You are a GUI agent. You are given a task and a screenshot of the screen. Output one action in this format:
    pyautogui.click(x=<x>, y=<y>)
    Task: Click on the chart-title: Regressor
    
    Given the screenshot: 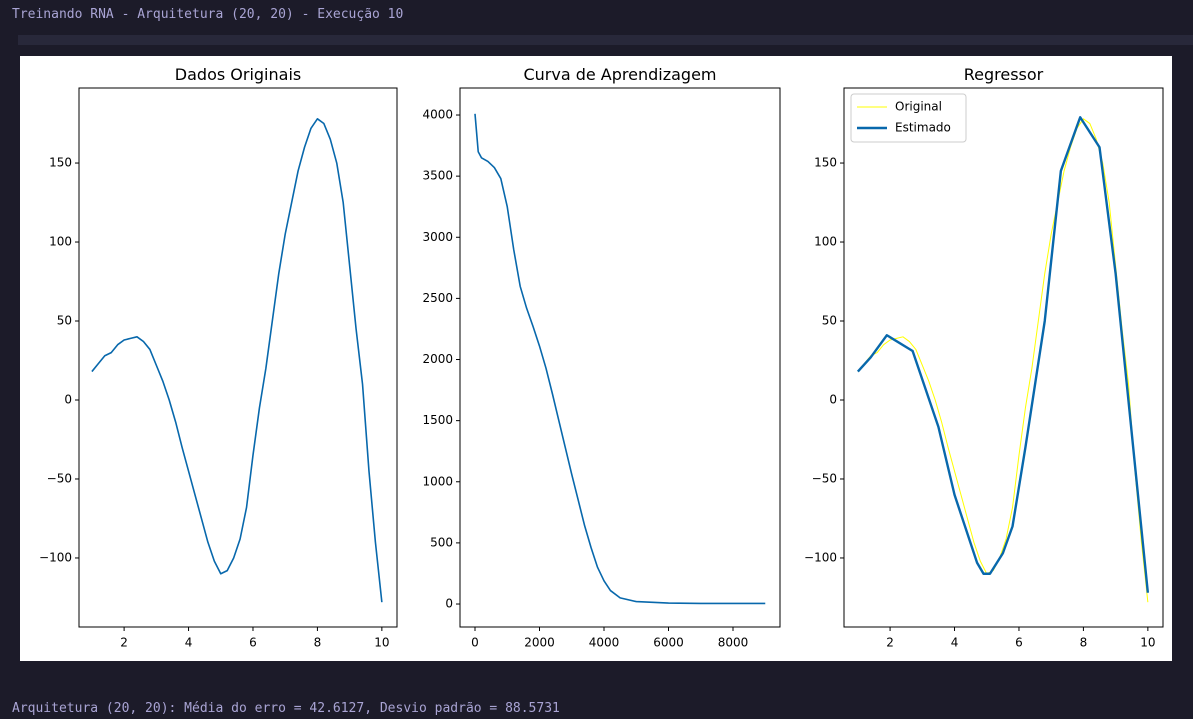 What is the action you would take?
    pyautogui.click(x=1004, y=74)
    